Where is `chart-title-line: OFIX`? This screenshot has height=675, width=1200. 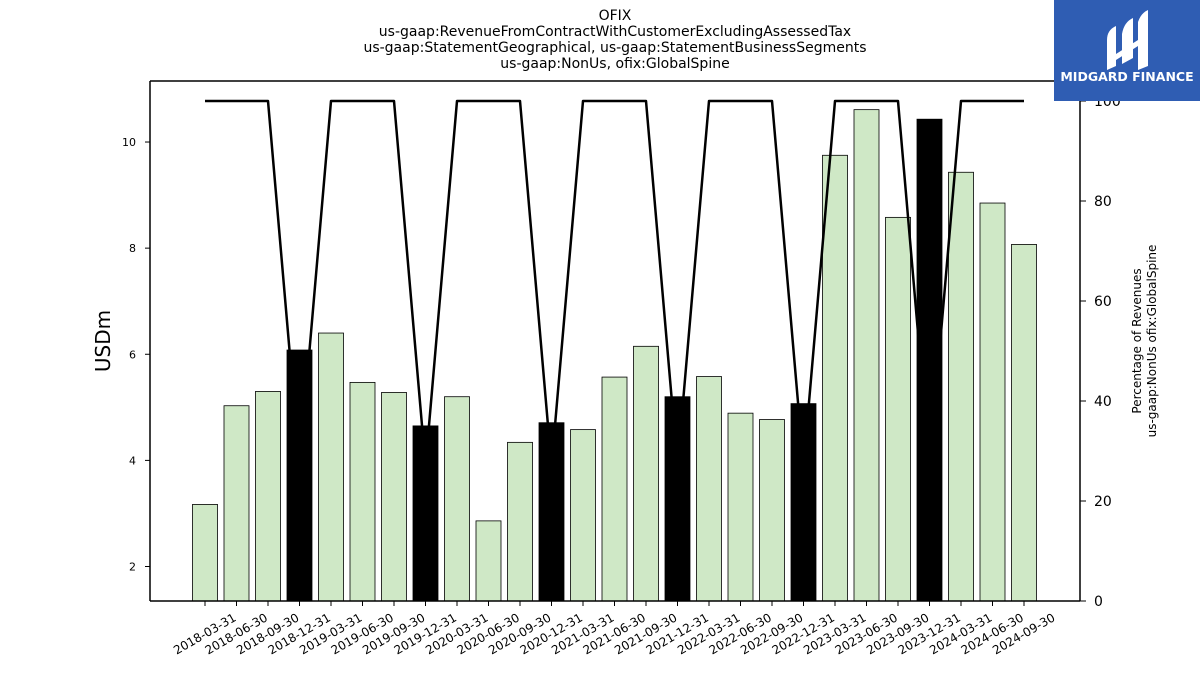
chart-title-line: OFIX is located at coordinates (615, 16).